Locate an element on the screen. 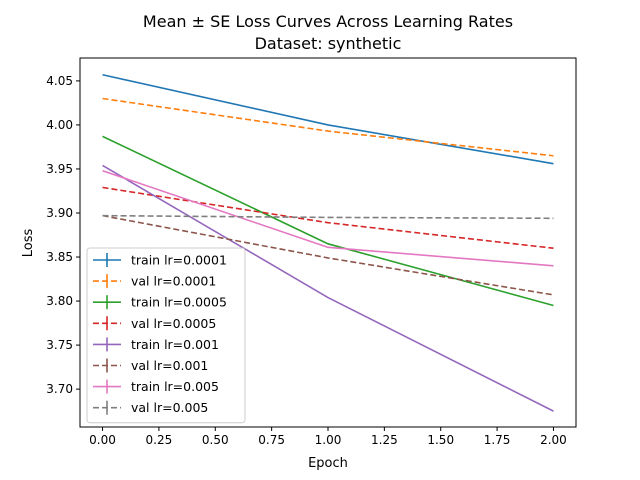 The width and height of the screenshot is (640, 480). y-axis-label: Loss is located at coordinates (28, 243).